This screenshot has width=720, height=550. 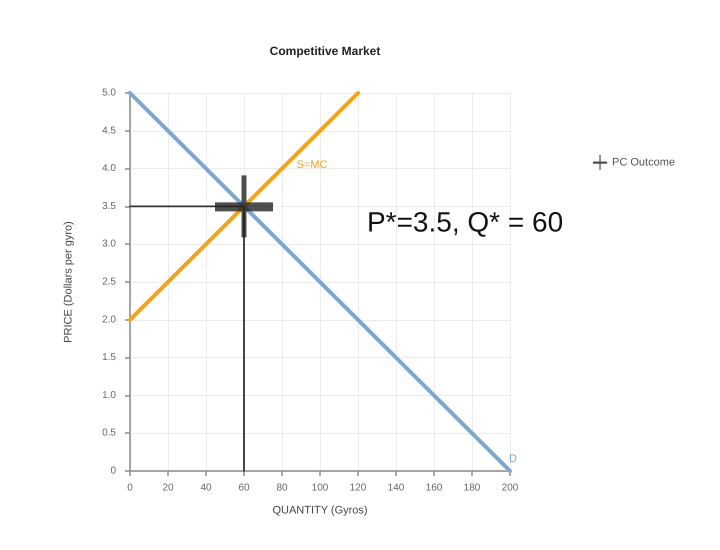 What do you see at coordinates (109, 130) in the screenshot?
I see `y-tick-label: 4.5` at bounding box center [109, 130].